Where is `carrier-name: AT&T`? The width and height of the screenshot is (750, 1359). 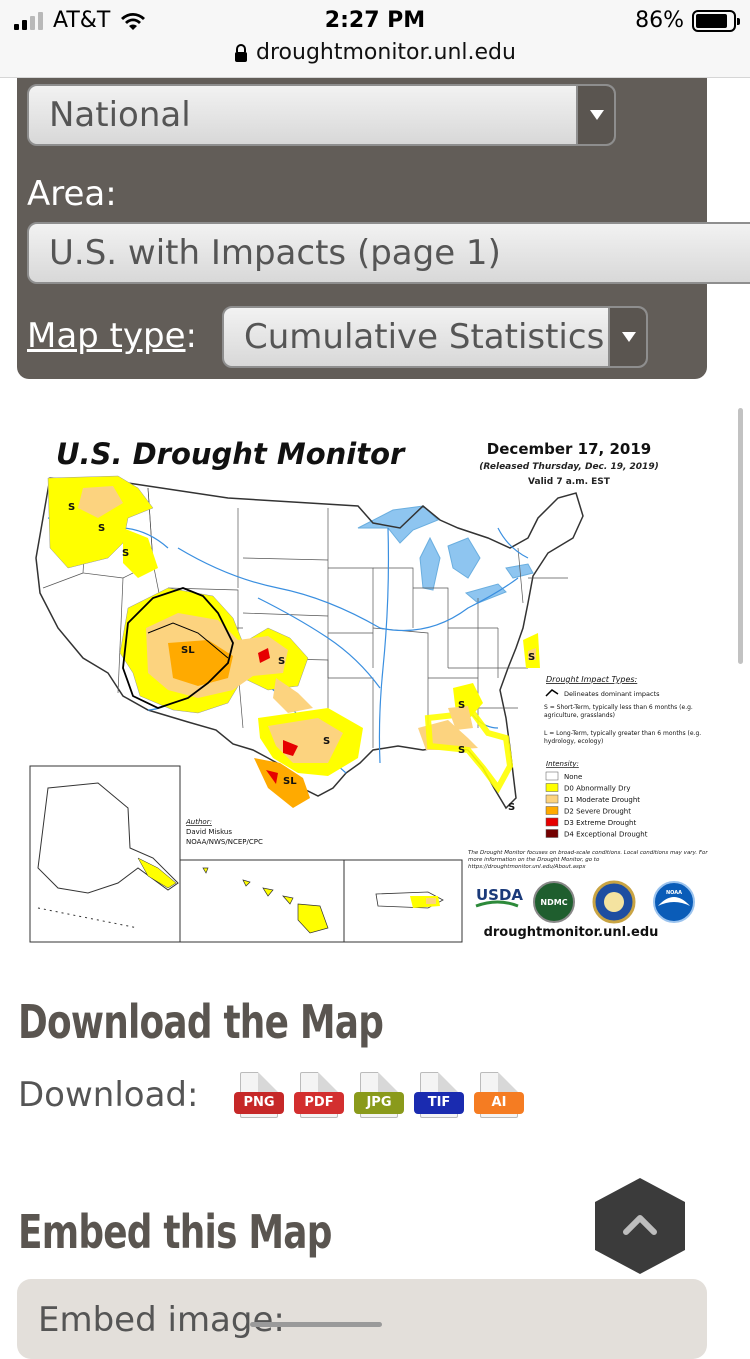 carrier-name: AT&T is located at coordinates (82, 20).